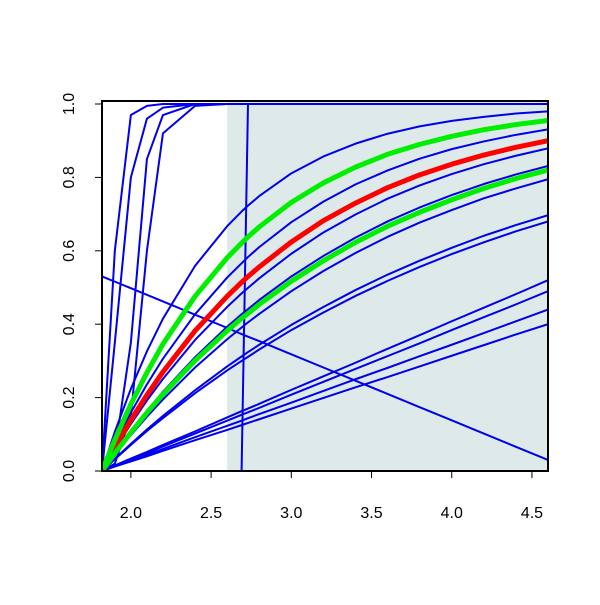  What do you see at coordinates (69, 324) in the screenshot?
I see `y-tick-label: 0.4` at bounding box center [69, 324].